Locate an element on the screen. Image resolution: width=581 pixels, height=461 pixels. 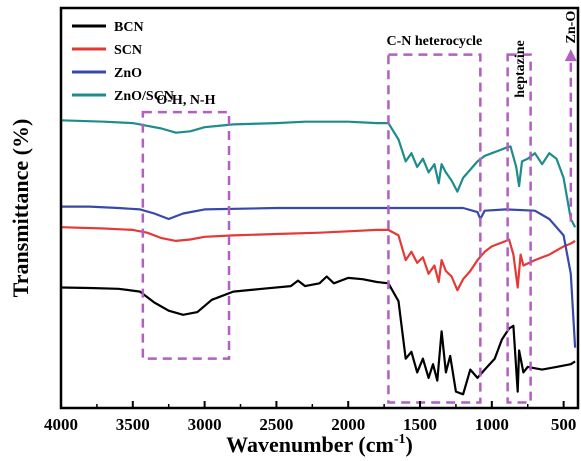
x-tick-label-3500: 3500 is located at coordinates (133, 424).